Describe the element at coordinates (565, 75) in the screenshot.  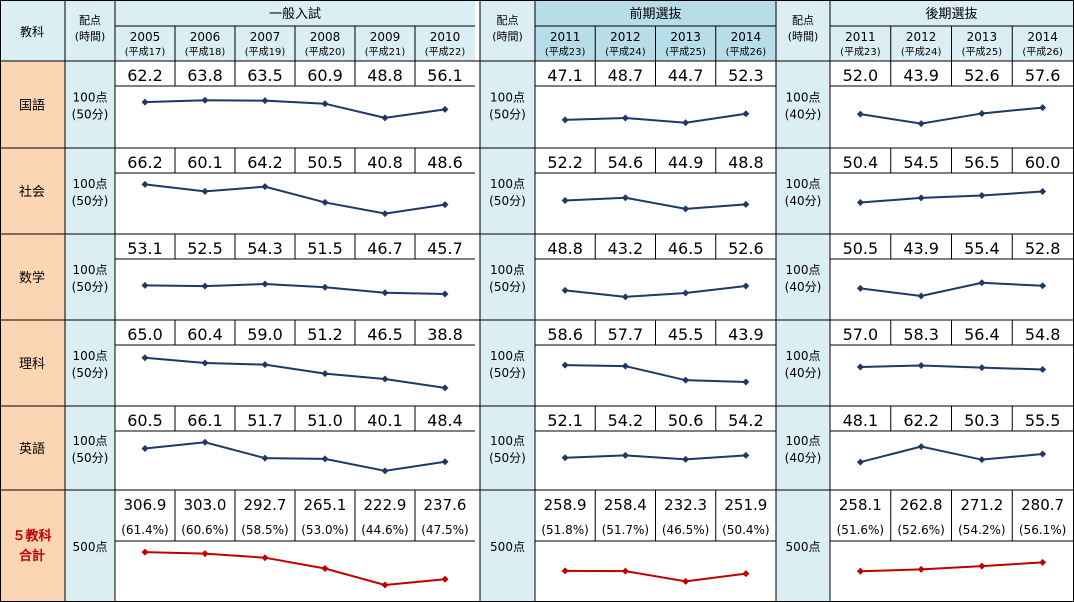
I see `data-label: 47.1` at that location.